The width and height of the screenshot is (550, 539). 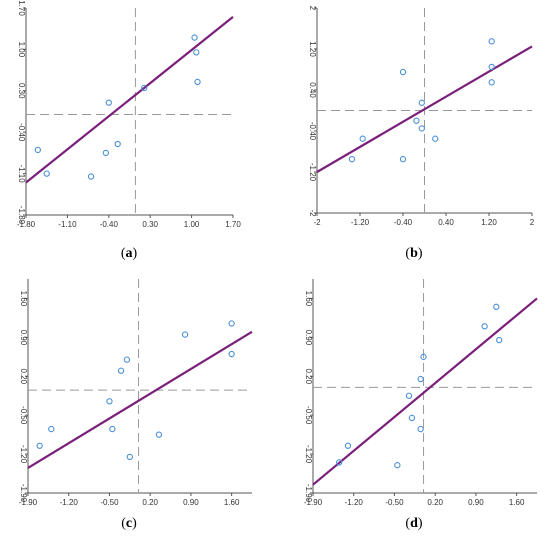 I want to click on x-tick-label: 2, so click(x=532, y=222).